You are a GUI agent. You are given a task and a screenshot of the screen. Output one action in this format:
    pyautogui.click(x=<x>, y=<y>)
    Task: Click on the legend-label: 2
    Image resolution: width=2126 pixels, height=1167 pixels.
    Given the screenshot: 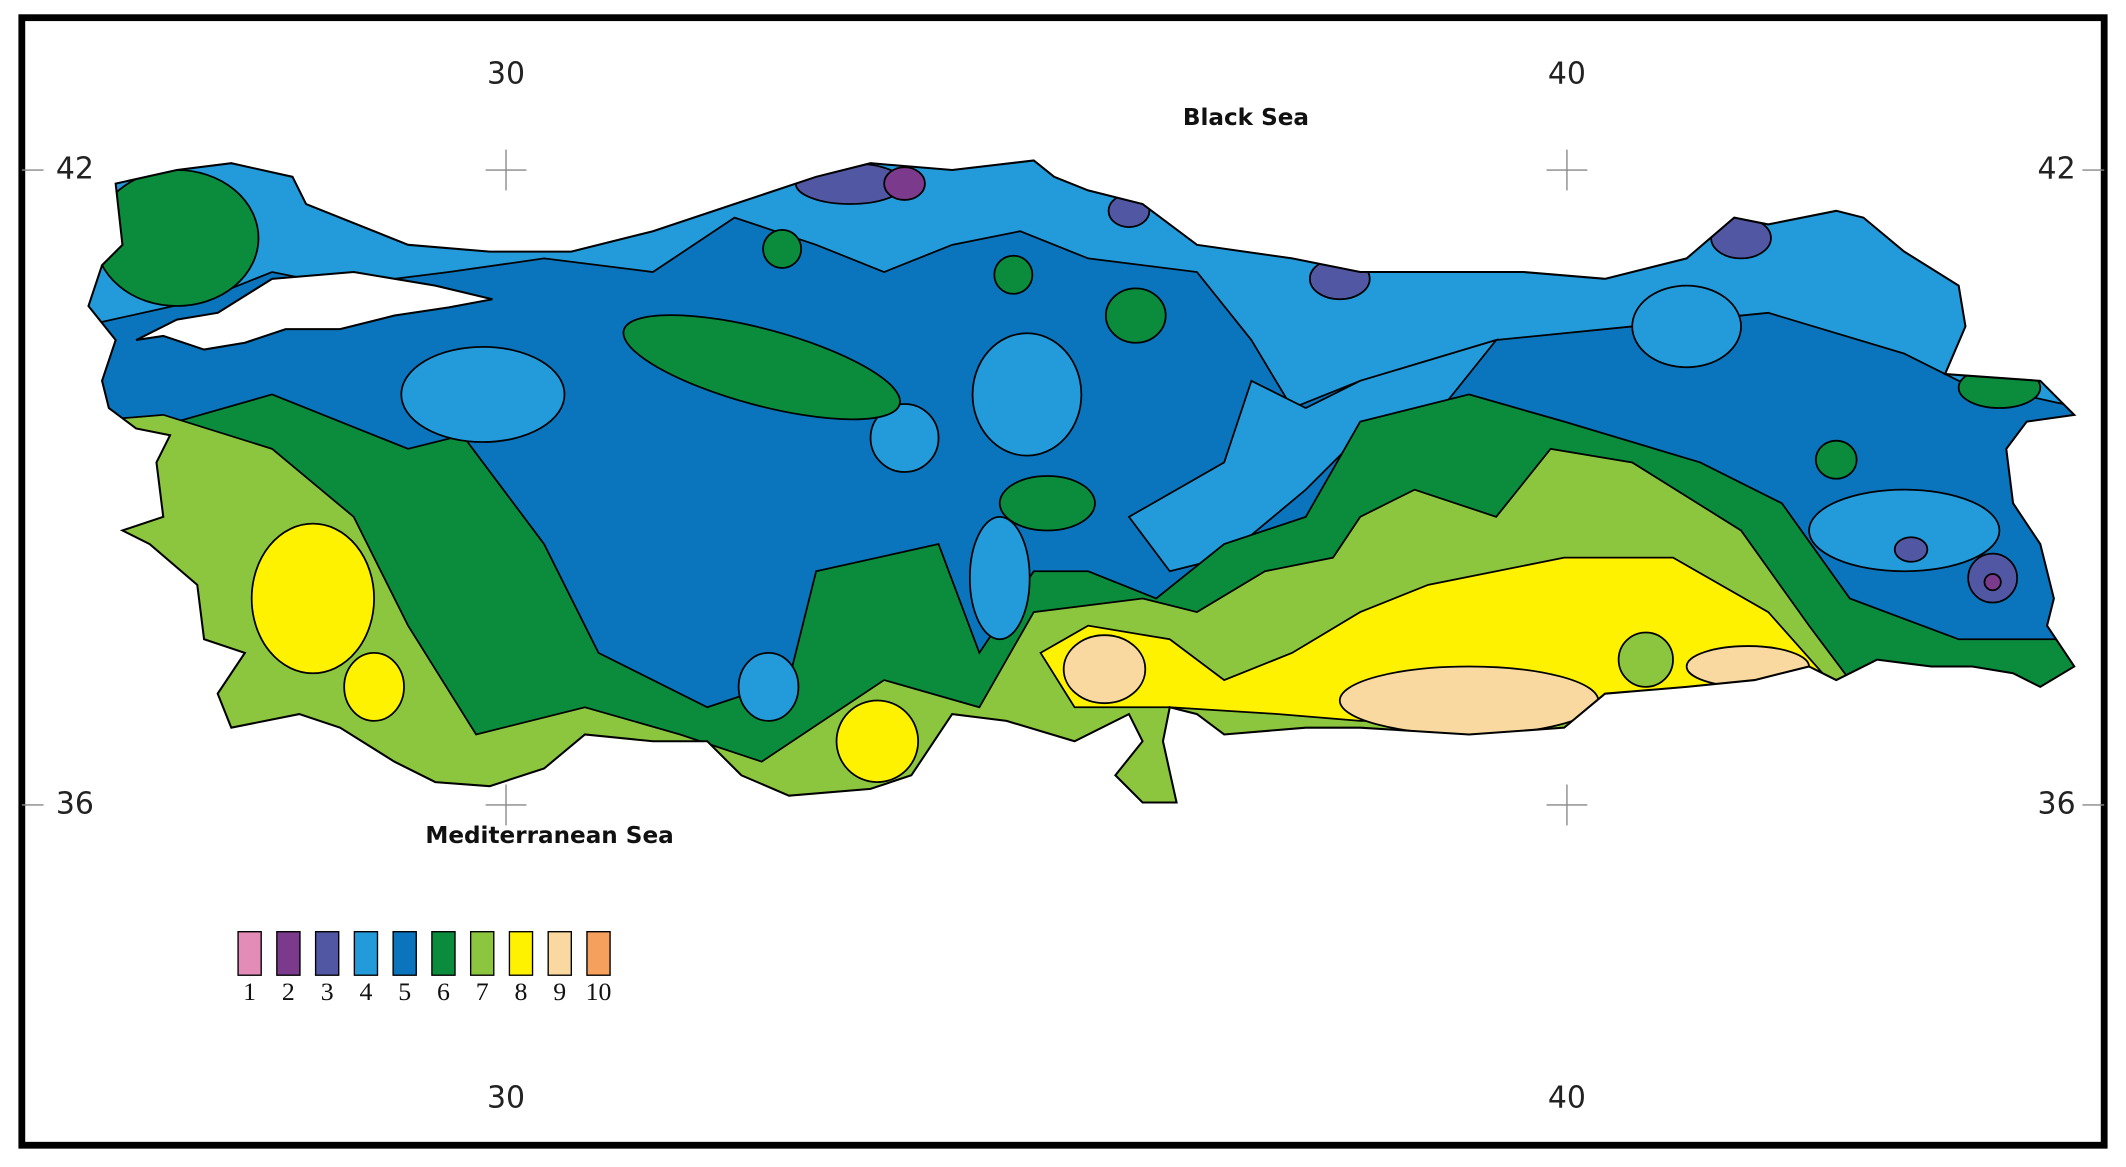 What is the action you would take?
    pyautogui.click(x=288, y=991)
    